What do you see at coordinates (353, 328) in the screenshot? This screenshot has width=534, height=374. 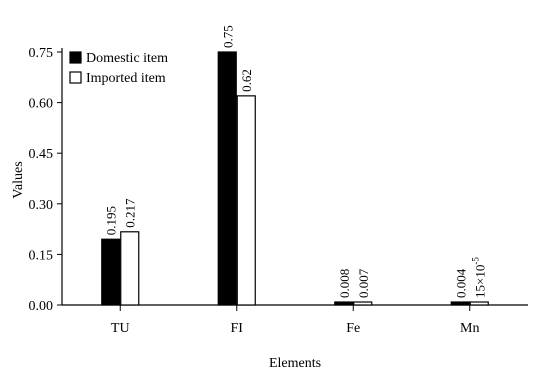 I see `x-tick-label: Fe` at bounding box center [353, 328].